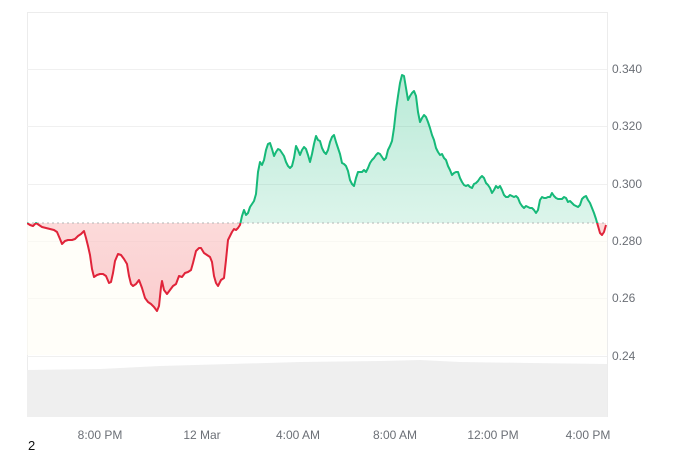 The height and width of the screenshot is (453, 680). What do you see at coordinates (298, 435) in the screenshot?
I see `x-tick-label: 4:00 AM` at bounding box center [298, 435].